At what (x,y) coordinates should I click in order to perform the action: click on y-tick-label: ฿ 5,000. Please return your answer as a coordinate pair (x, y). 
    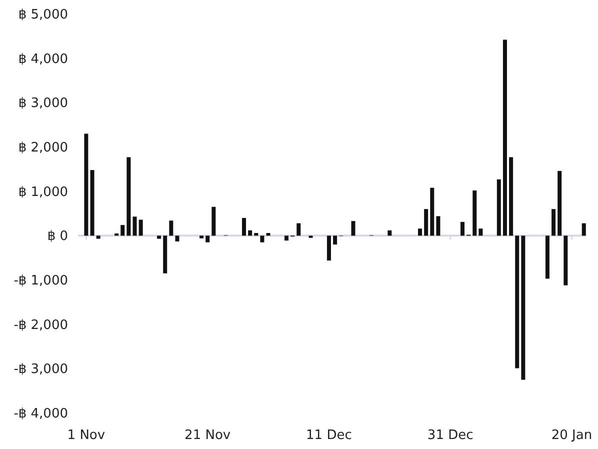
    Looking at the image, I should click on (43, 15).